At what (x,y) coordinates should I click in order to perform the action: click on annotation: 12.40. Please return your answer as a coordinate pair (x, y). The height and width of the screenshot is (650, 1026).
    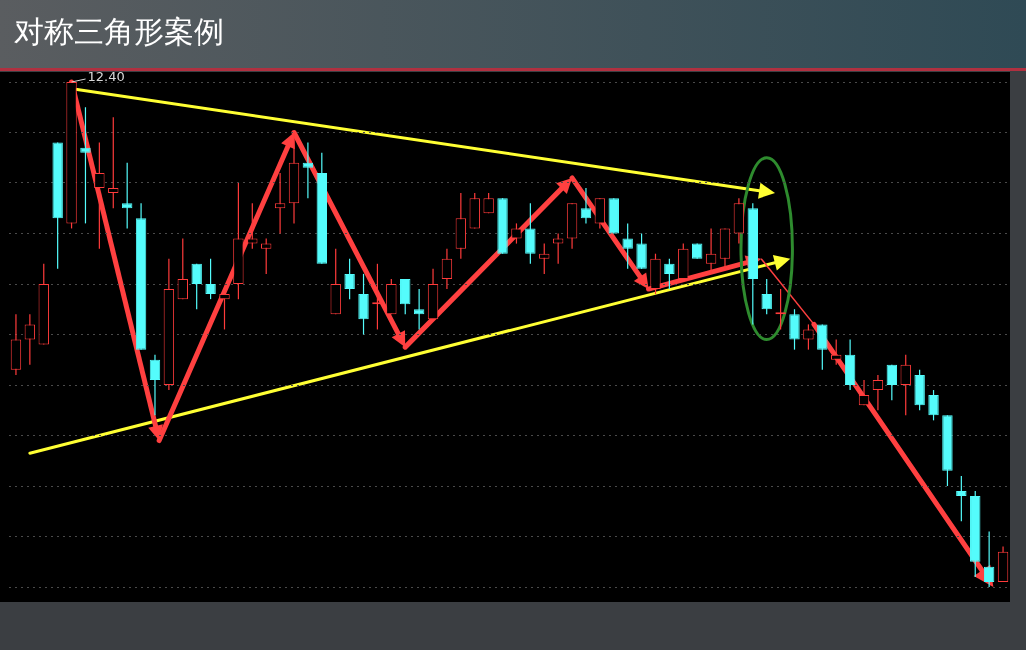
    Looking at the image, I should click on (106, 77).